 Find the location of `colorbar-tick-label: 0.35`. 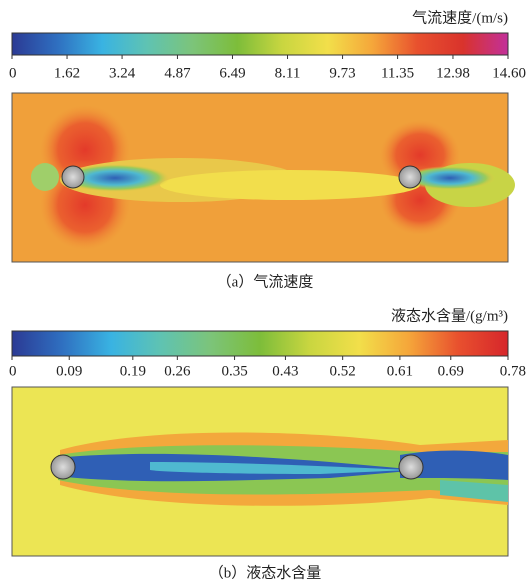

colorbar-tick-label: 0.35 is located at coordinates (234, 371).